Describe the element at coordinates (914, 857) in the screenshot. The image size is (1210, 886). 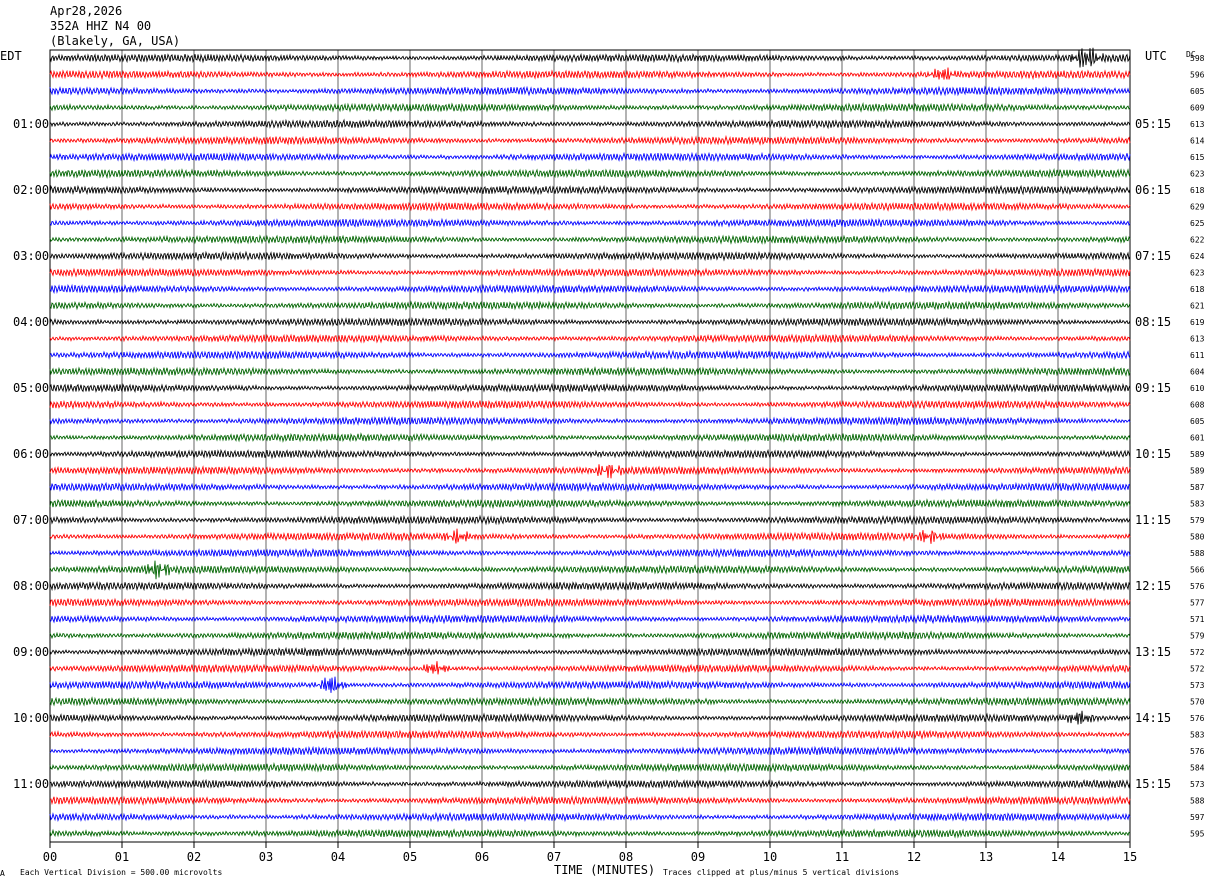
I see `x-tick-label: 12` at that location.